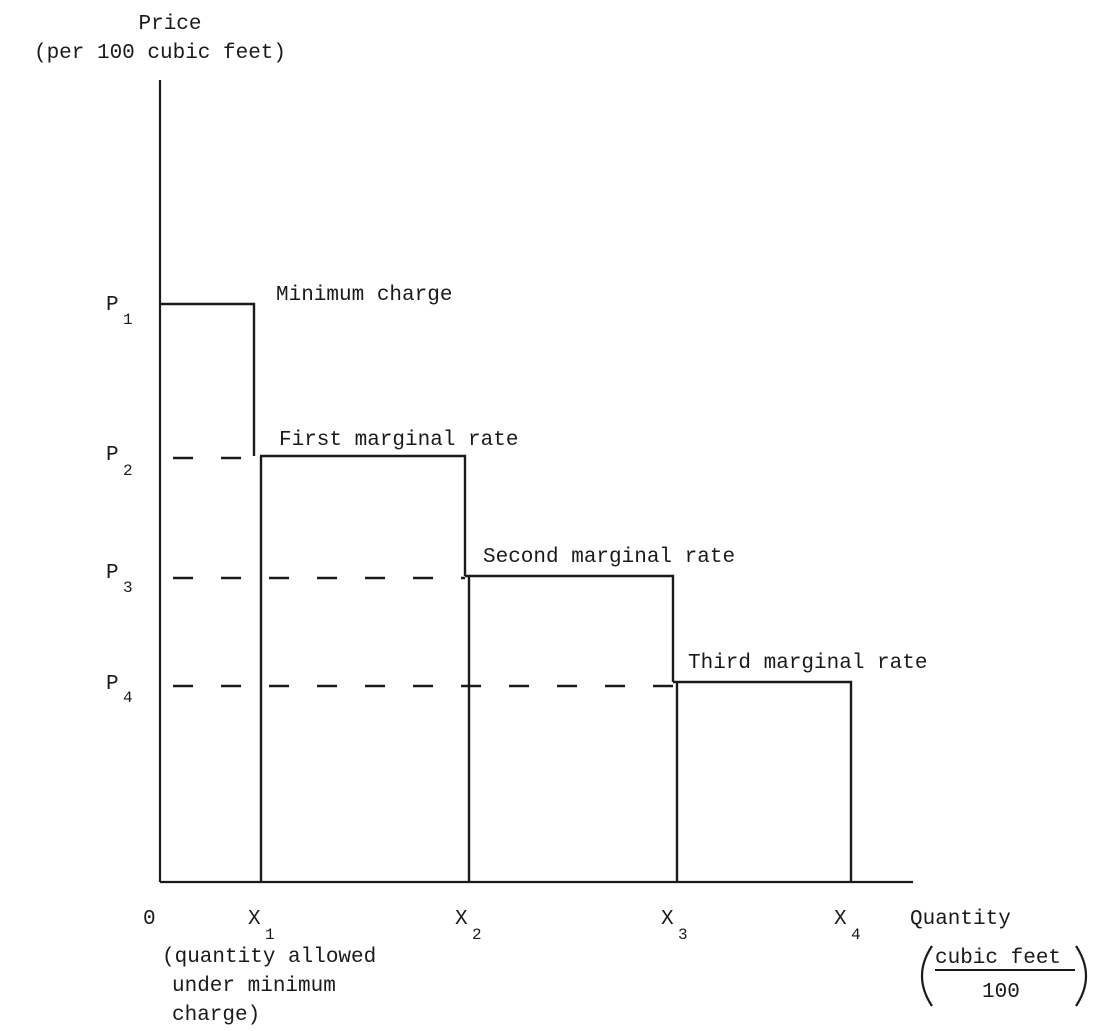 The height and width of the screenshot is (1031, 1095). I want to click on step-second-marginal-rate, so click(570, 628).